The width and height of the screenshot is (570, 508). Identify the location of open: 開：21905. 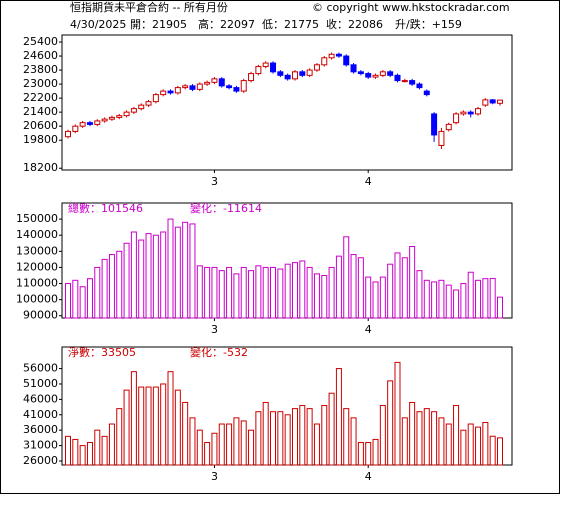
(158, 24).